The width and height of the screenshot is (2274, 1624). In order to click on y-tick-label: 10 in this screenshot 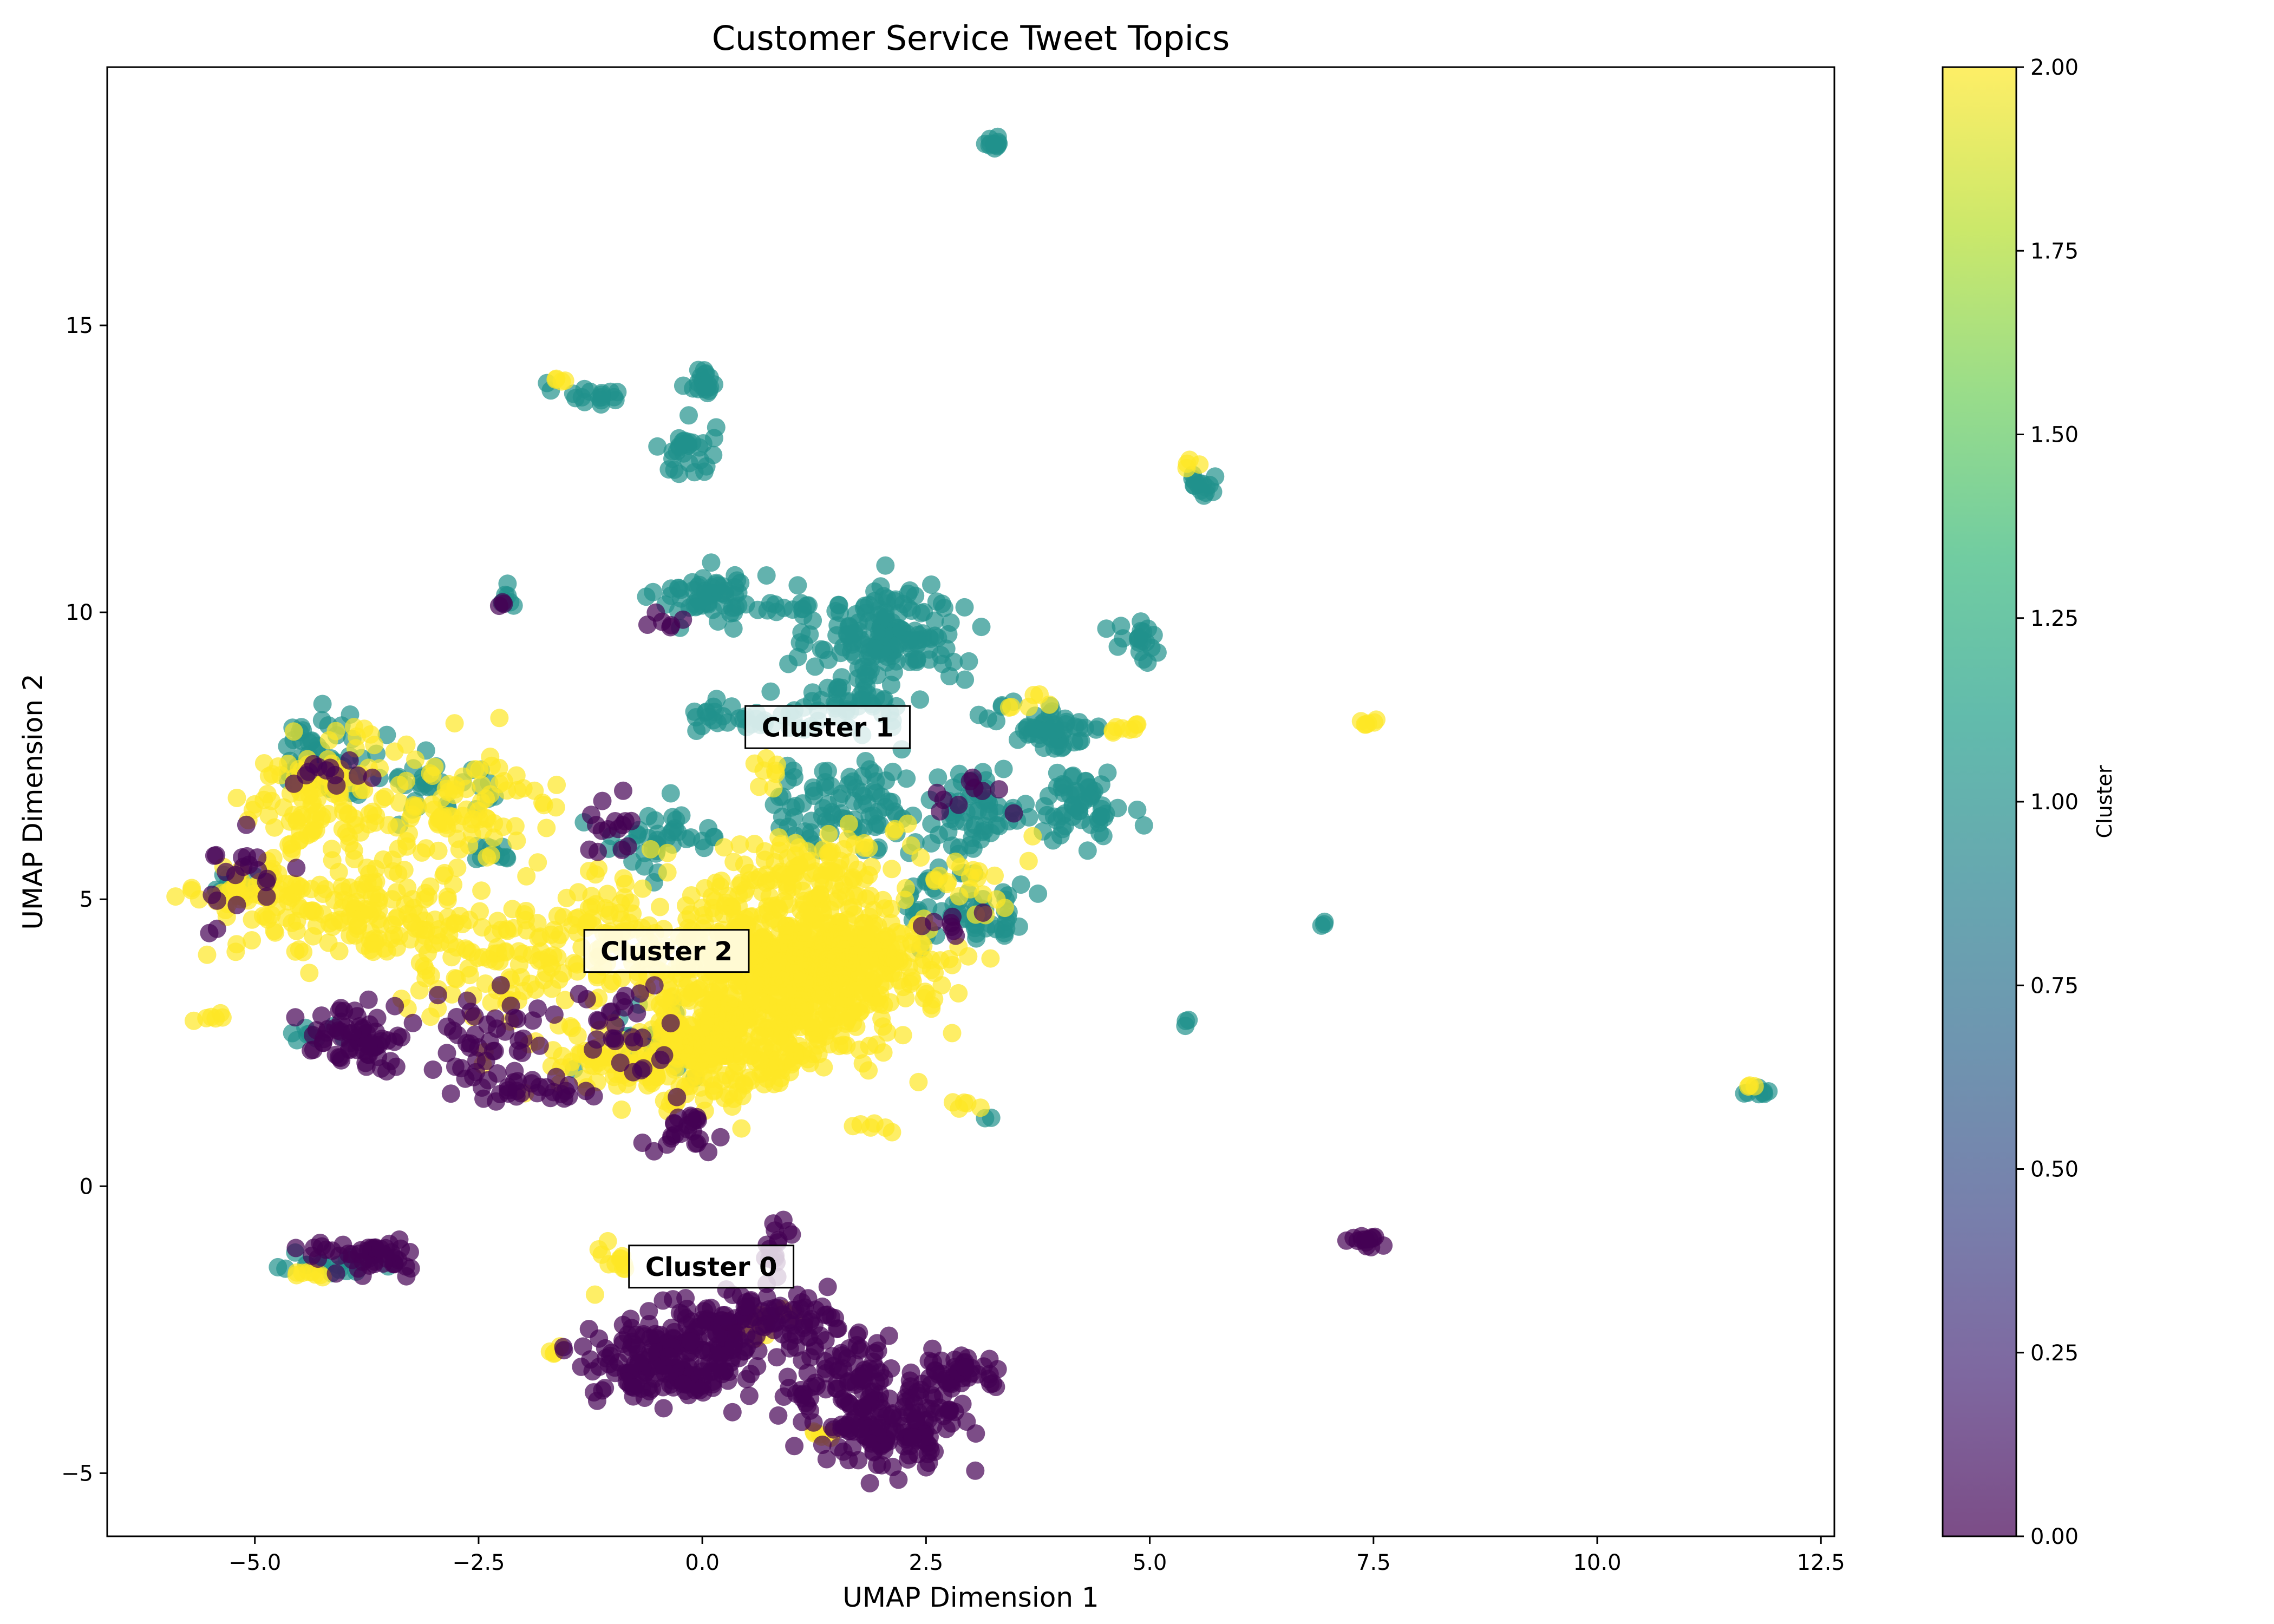, I will do `click(80, 612)`.